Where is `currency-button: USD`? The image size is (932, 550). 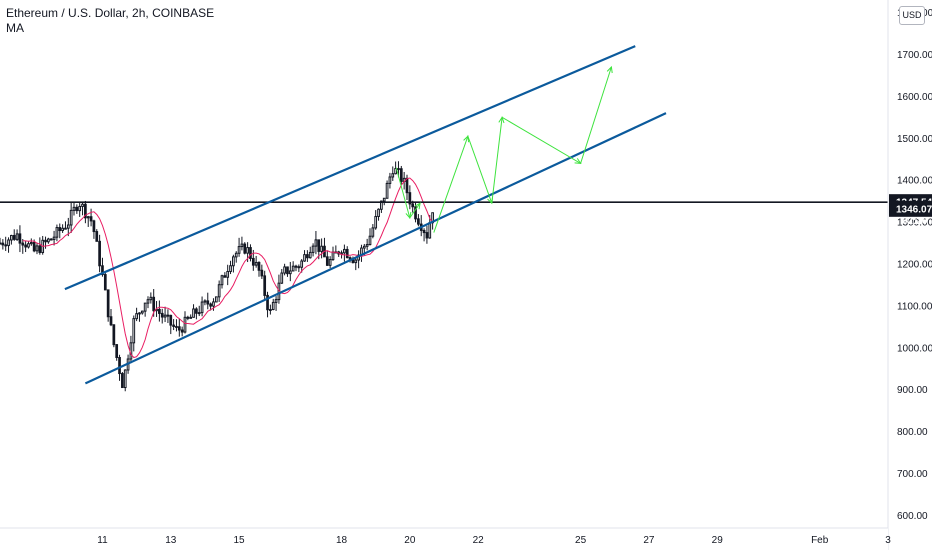
currency-button: USD is located at coordinates (912, 15).